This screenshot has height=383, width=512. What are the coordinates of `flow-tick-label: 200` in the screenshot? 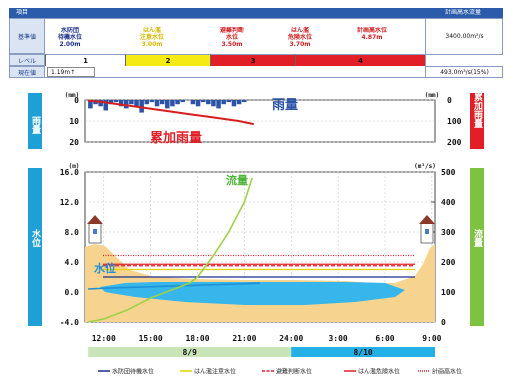 It's located at (448, 262).